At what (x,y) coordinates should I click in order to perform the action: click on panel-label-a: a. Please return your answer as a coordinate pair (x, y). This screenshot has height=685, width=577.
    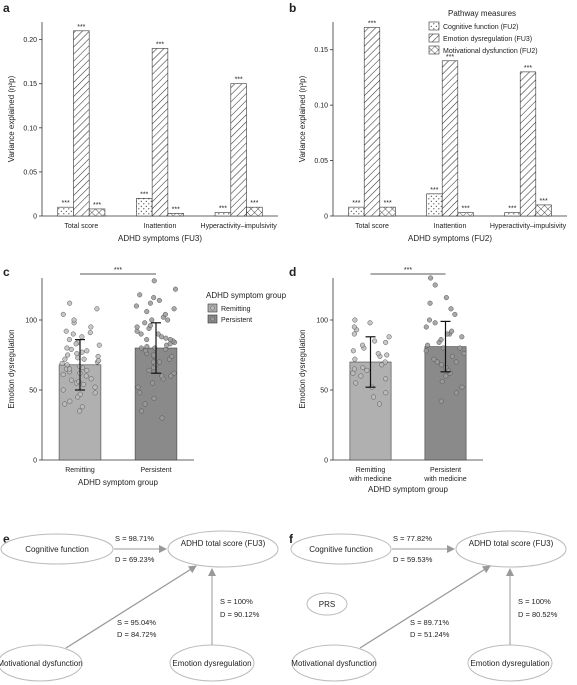
    Looking at the image, I should click on (6, 8).